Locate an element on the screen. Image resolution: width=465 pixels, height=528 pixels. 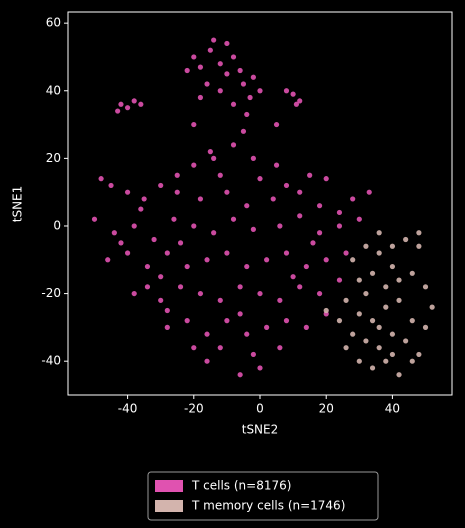
x-tick-label: -20 is located at coordinates (194, 409).